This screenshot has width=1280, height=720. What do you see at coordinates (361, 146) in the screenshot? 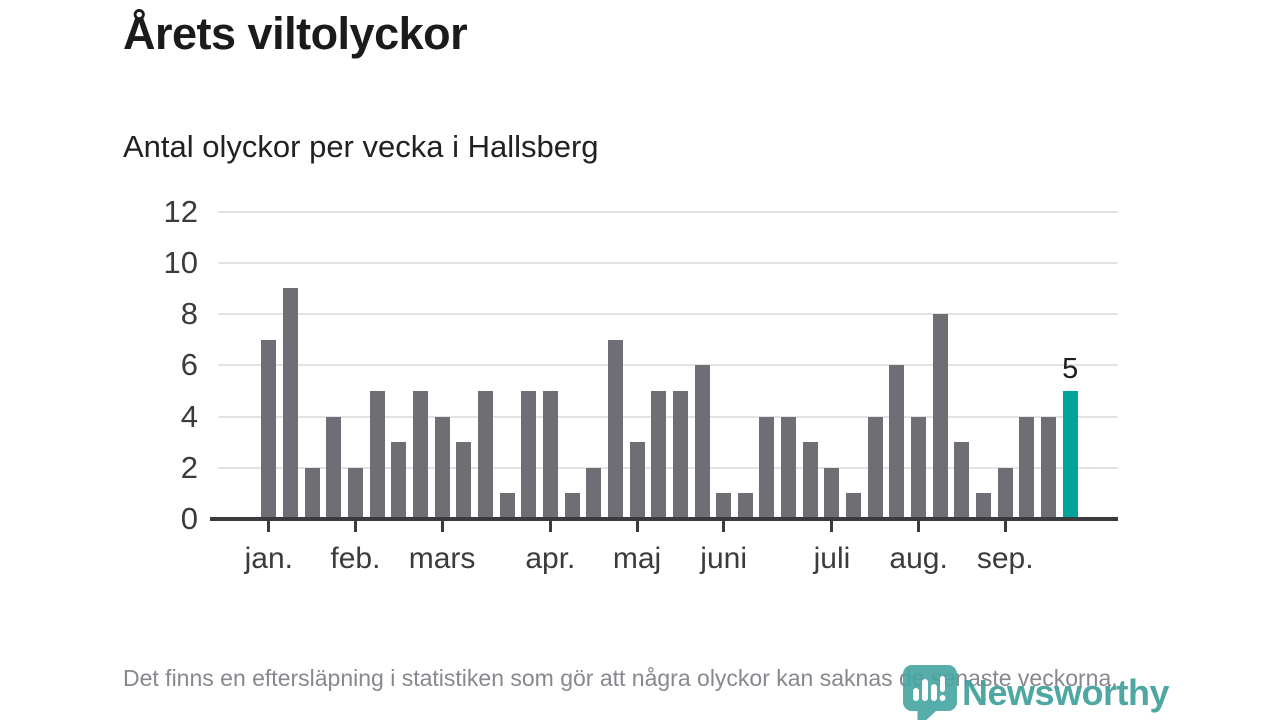
I see `chart-subtitle: Antal olyckor per vecka i Hallsberg` at bounding box center [361, 146].